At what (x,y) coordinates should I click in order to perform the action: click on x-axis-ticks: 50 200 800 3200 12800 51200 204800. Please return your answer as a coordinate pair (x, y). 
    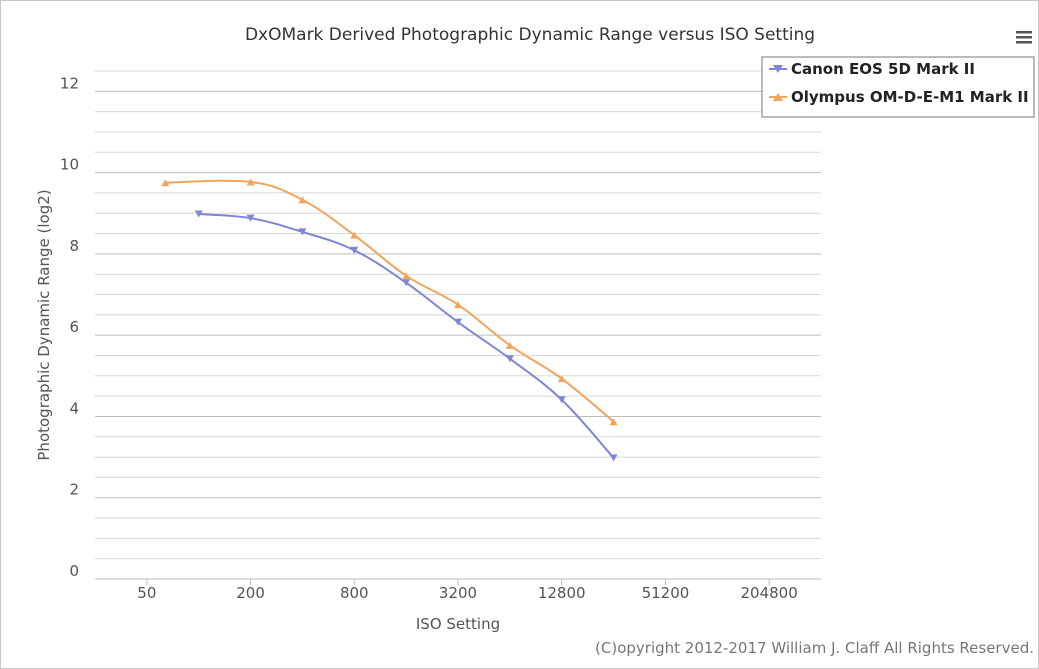
    Looking at the image, I should click on (467, 590).